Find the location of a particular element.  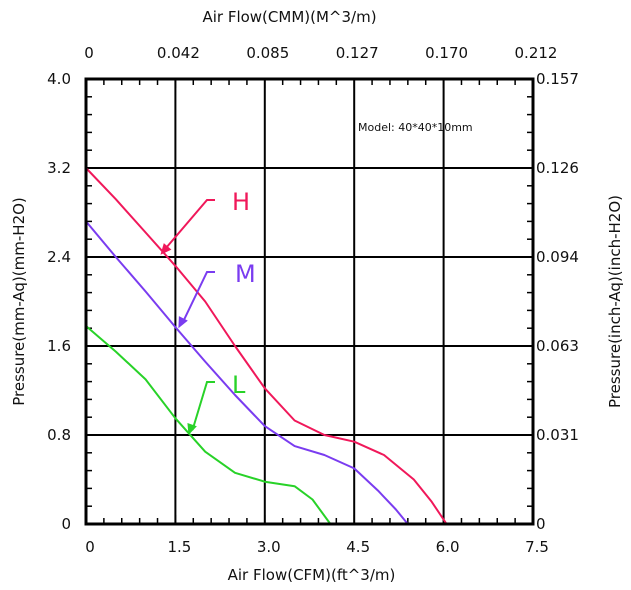

model-annotation: Model: 40*40*10mm is located at coordinates (415, 127).